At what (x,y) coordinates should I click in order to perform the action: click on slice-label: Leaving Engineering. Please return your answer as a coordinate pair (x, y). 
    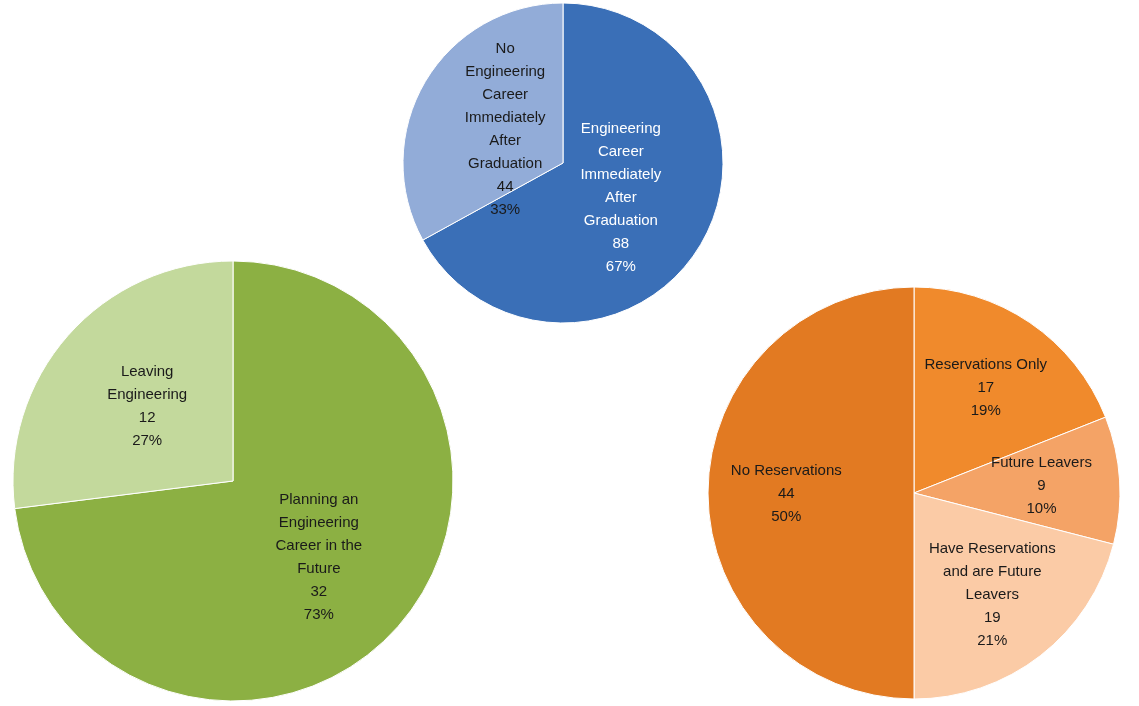
    Looking at the image, I should click on (147, 381).